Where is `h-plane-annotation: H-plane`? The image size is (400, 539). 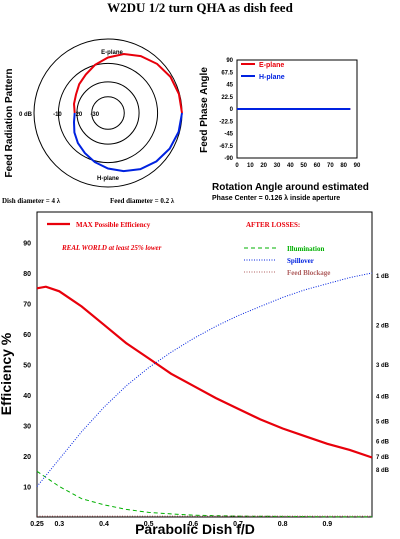
h-plane-annotation: H-plane is located at coordinates (108, 179).